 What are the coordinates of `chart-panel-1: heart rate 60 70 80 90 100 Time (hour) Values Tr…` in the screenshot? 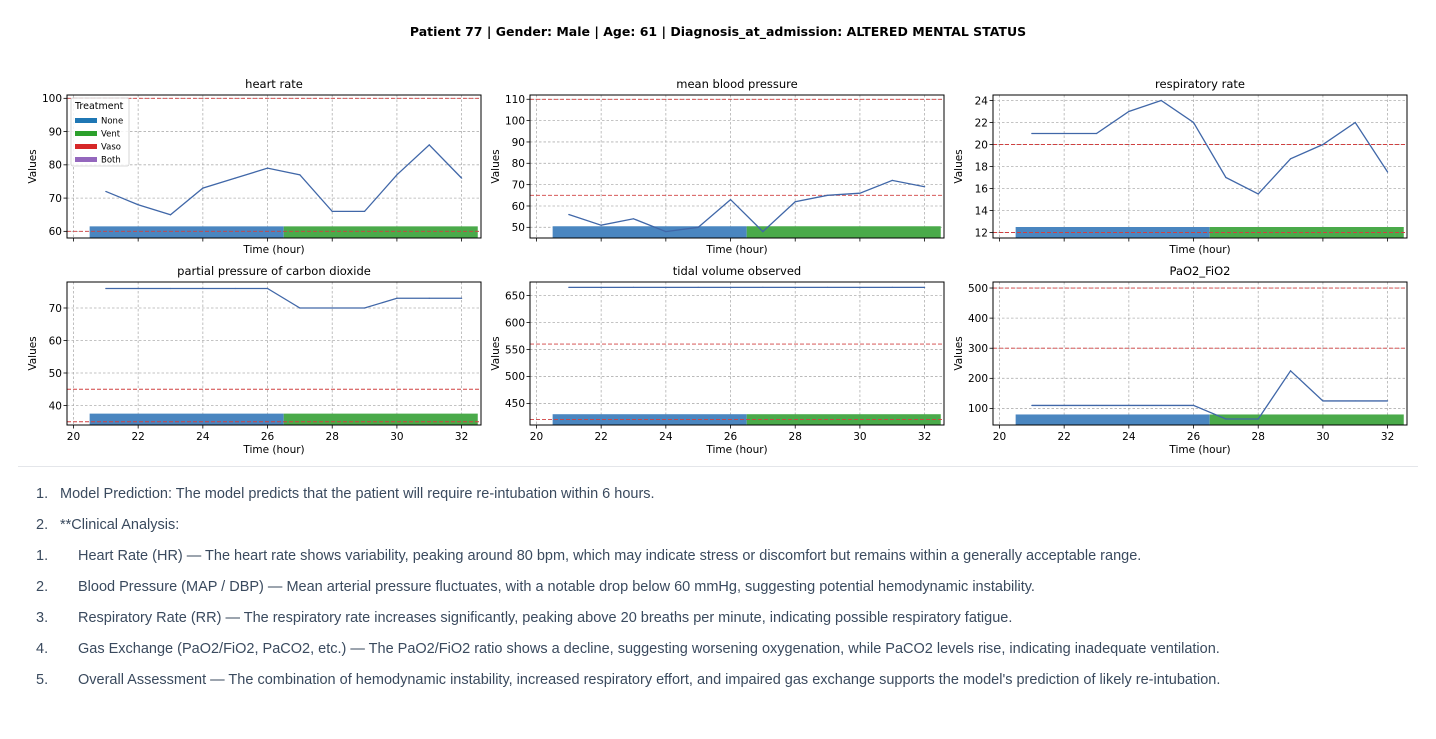 It's located at (254, 166).